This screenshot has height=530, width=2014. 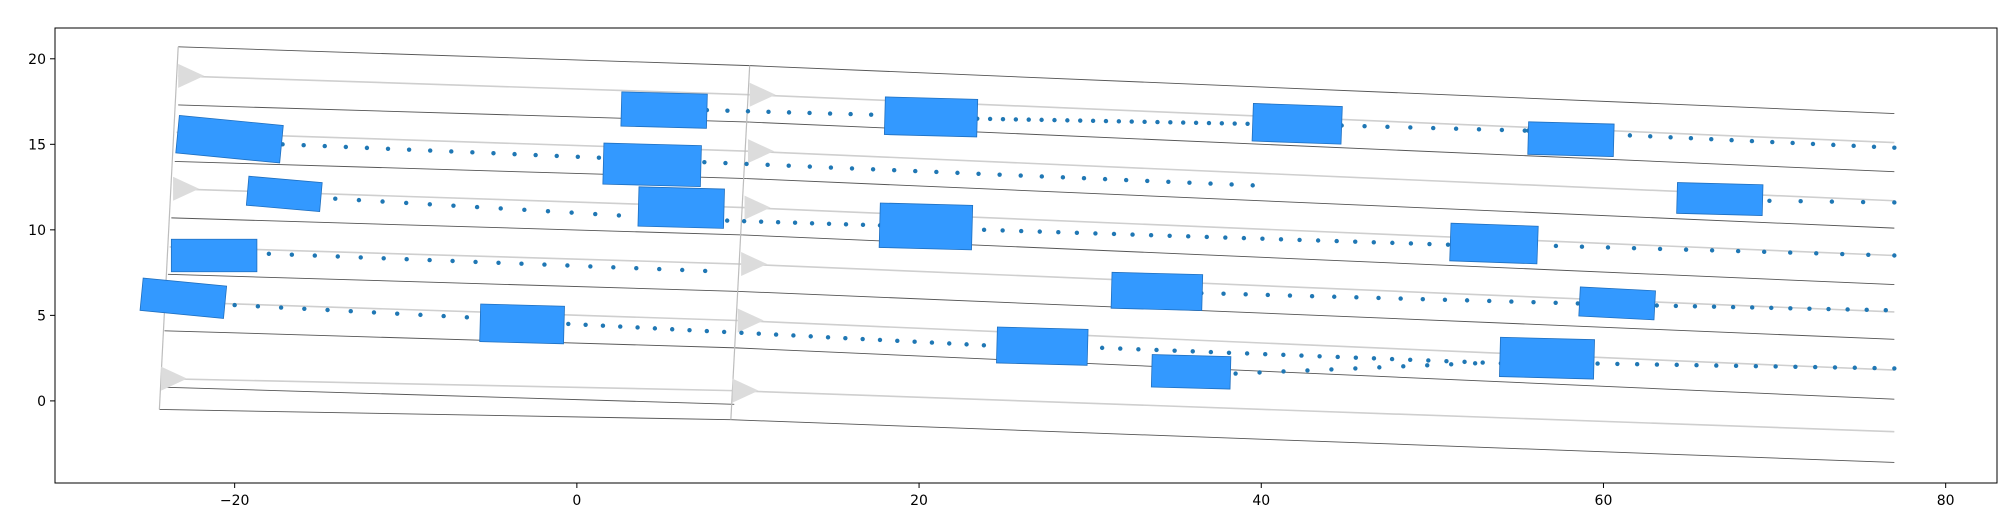 What do you see at coordinates (37, 231) in the screenshot?
I see `y-tick-label-2: 10` at bounding box center [37, 231].